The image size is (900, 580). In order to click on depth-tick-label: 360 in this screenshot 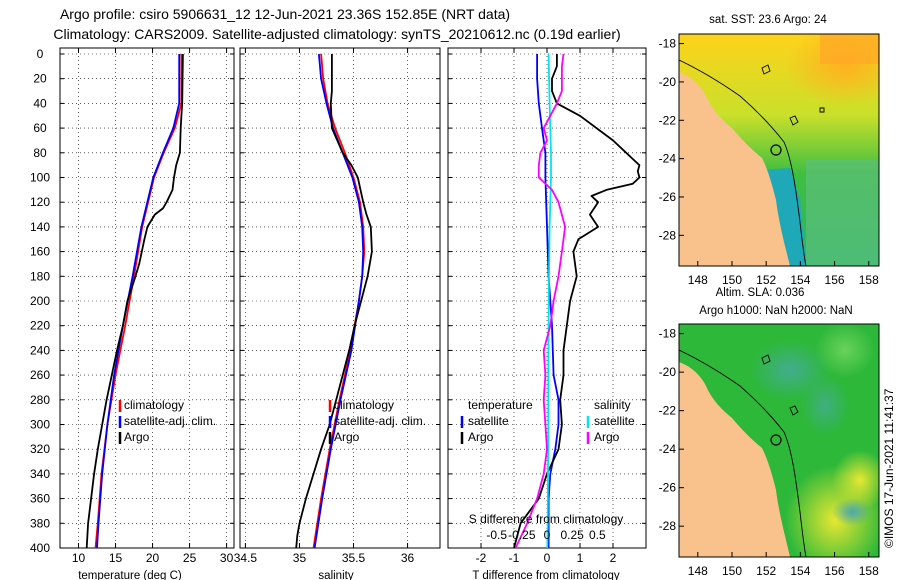, I will do `click(40, 499)`.